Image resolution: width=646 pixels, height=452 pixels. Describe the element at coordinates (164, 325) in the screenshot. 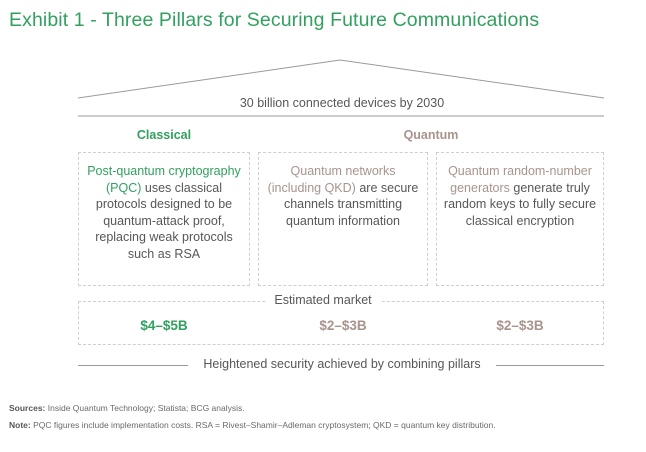

I see `market-value-pqc: $4–$5B` at that location.